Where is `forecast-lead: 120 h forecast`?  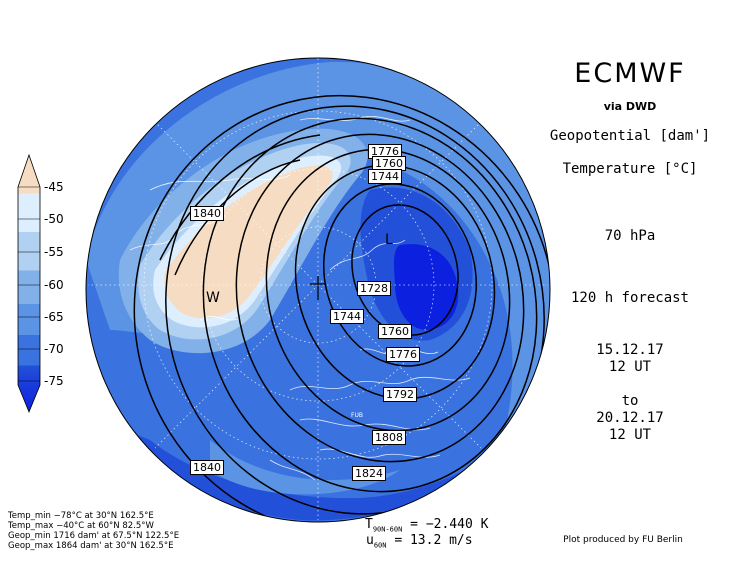
forecast-lead: 120 h forecast is located at coordinates (629, 298).